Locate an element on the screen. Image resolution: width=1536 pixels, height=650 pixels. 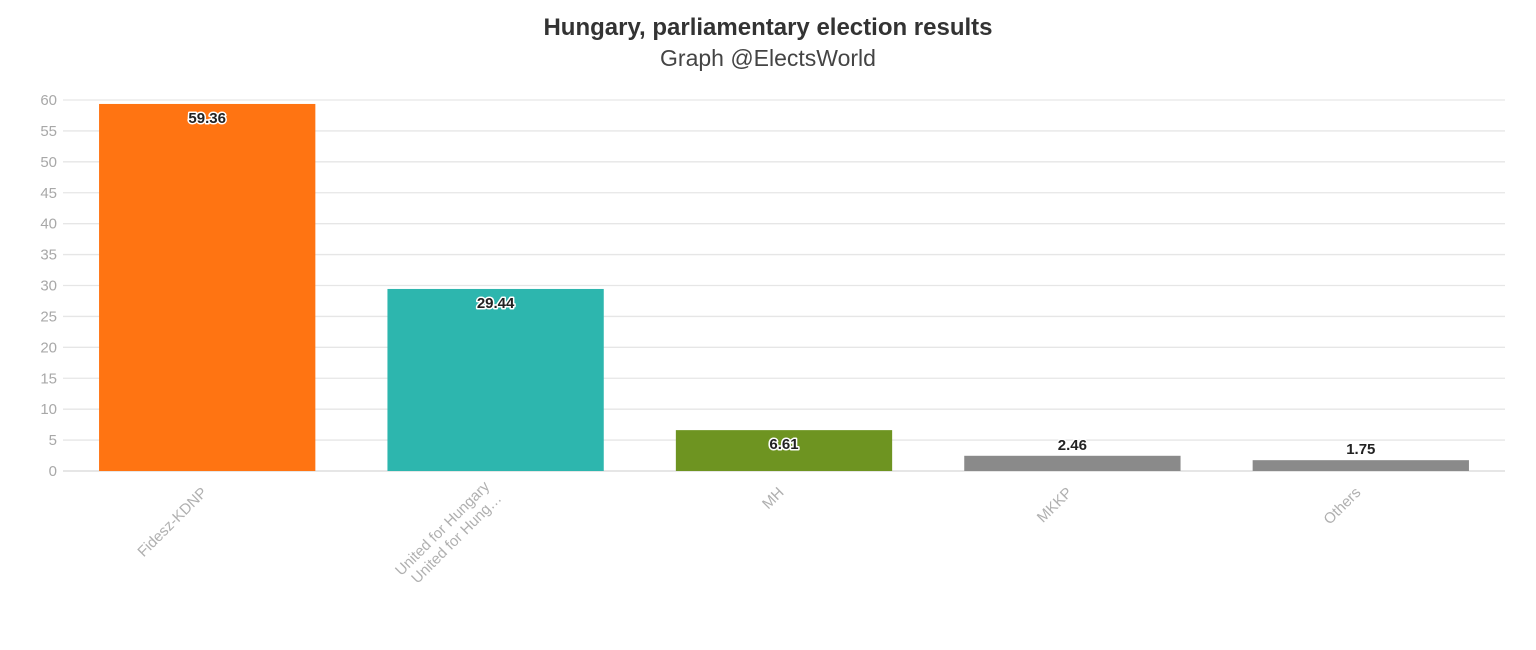
chart-subtitle: Graph @ElectsWorld is located at coordinates (768, 58).